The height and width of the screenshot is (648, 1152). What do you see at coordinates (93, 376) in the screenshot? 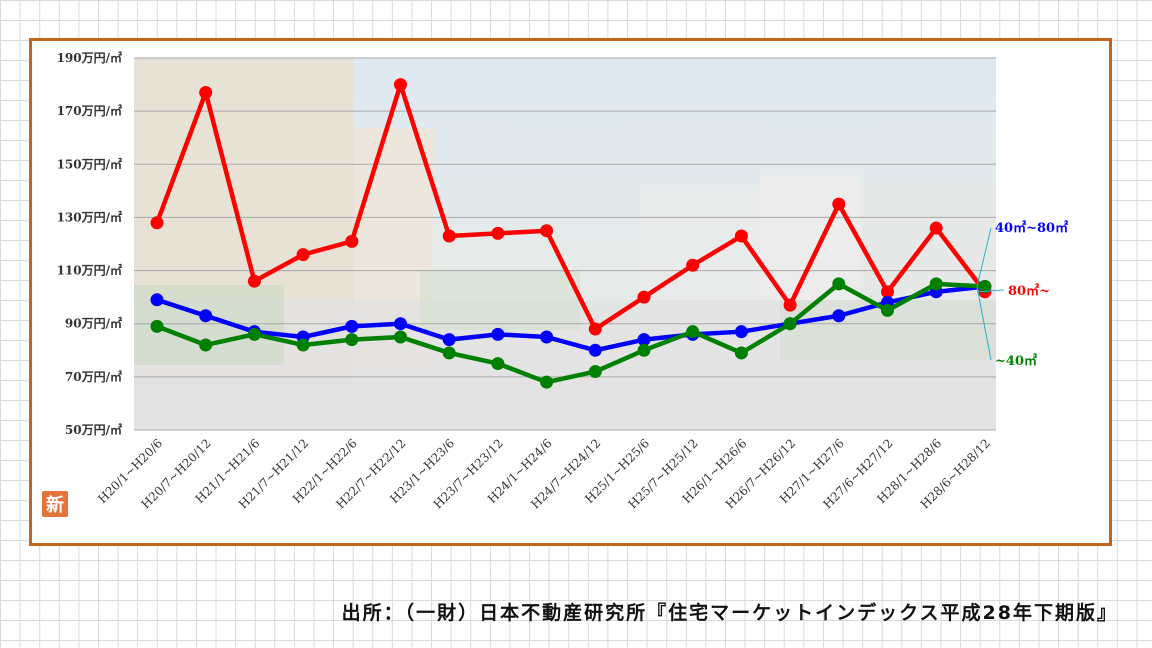
I see `y-tick-label: 70万円/㎡` at bounding box center [93, 376].